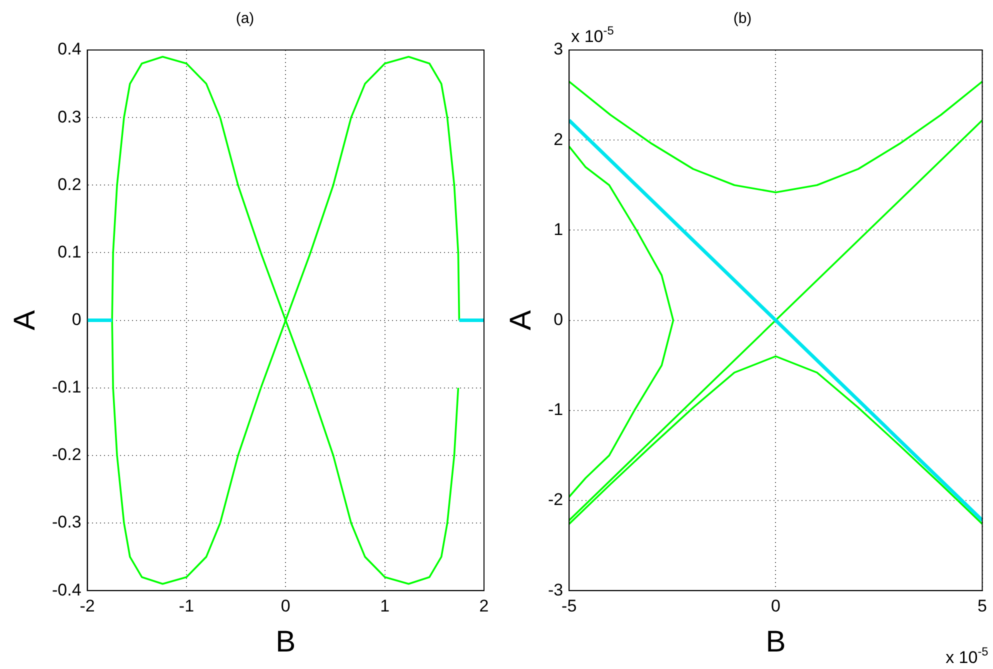 The height and width of the screenshot is (669, 993). Describe the element at coordinates (983, 606) in the screenshot. I see `x-tick-label: 5` at that location.